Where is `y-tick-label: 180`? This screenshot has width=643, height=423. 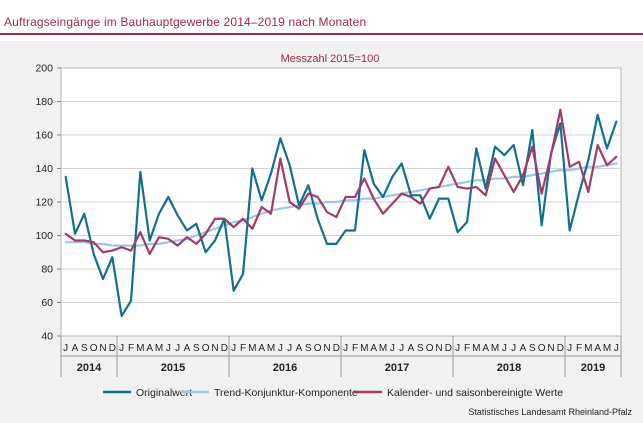 y-tick-label: 180 is located at coordinates (44, 102).